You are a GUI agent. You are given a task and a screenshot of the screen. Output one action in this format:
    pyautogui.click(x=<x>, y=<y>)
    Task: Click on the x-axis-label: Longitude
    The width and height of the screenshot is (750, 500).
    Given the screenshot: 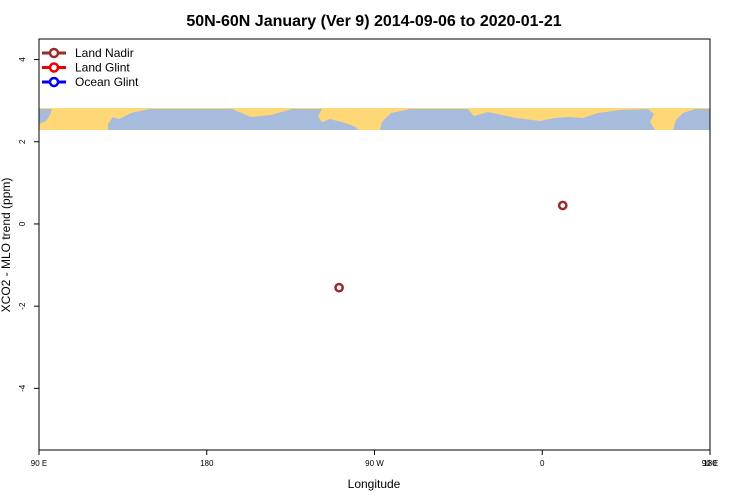 What is the action you would take?
    pyautogui.click(x=374, y=484)
    